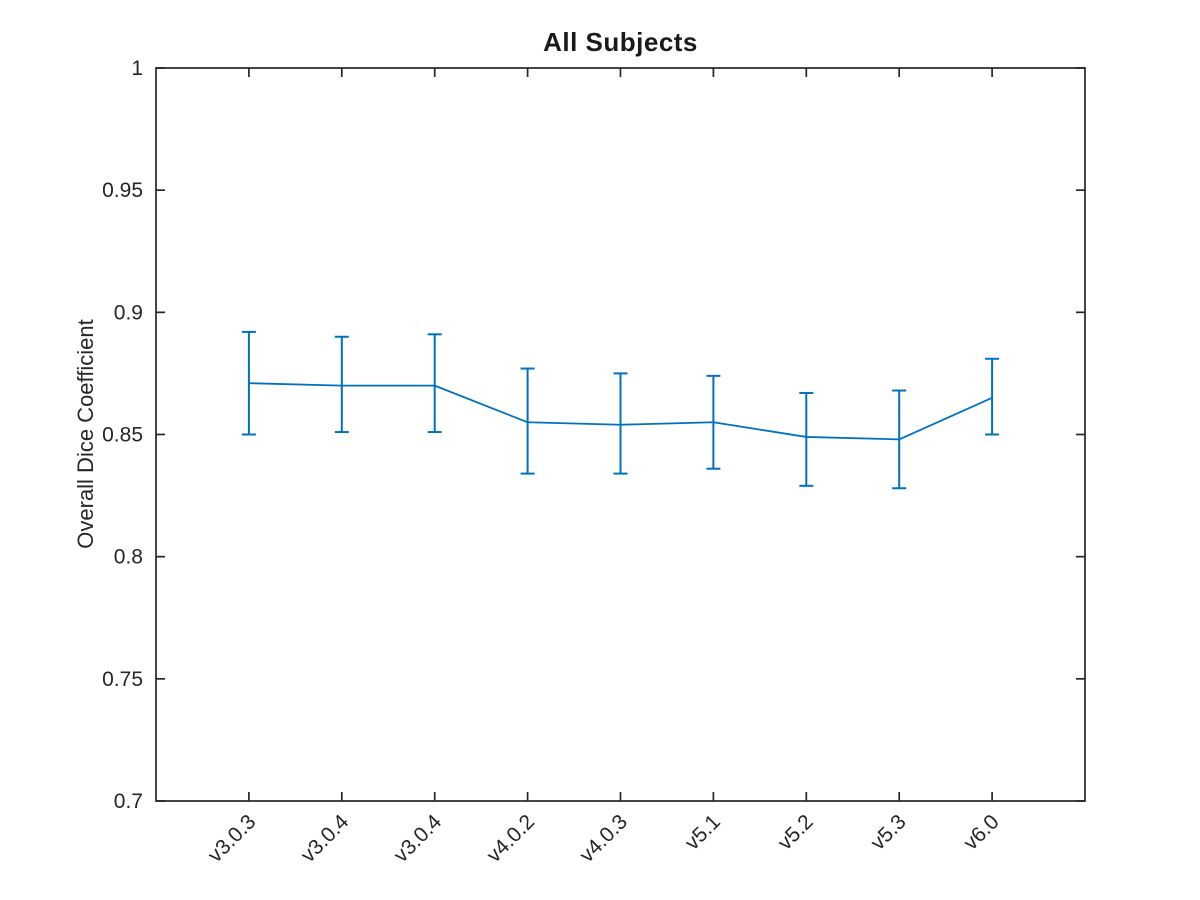 This screenshot has height=900, width=1200. I want to click on x-tick-label: v5.1, so click(703, 832).